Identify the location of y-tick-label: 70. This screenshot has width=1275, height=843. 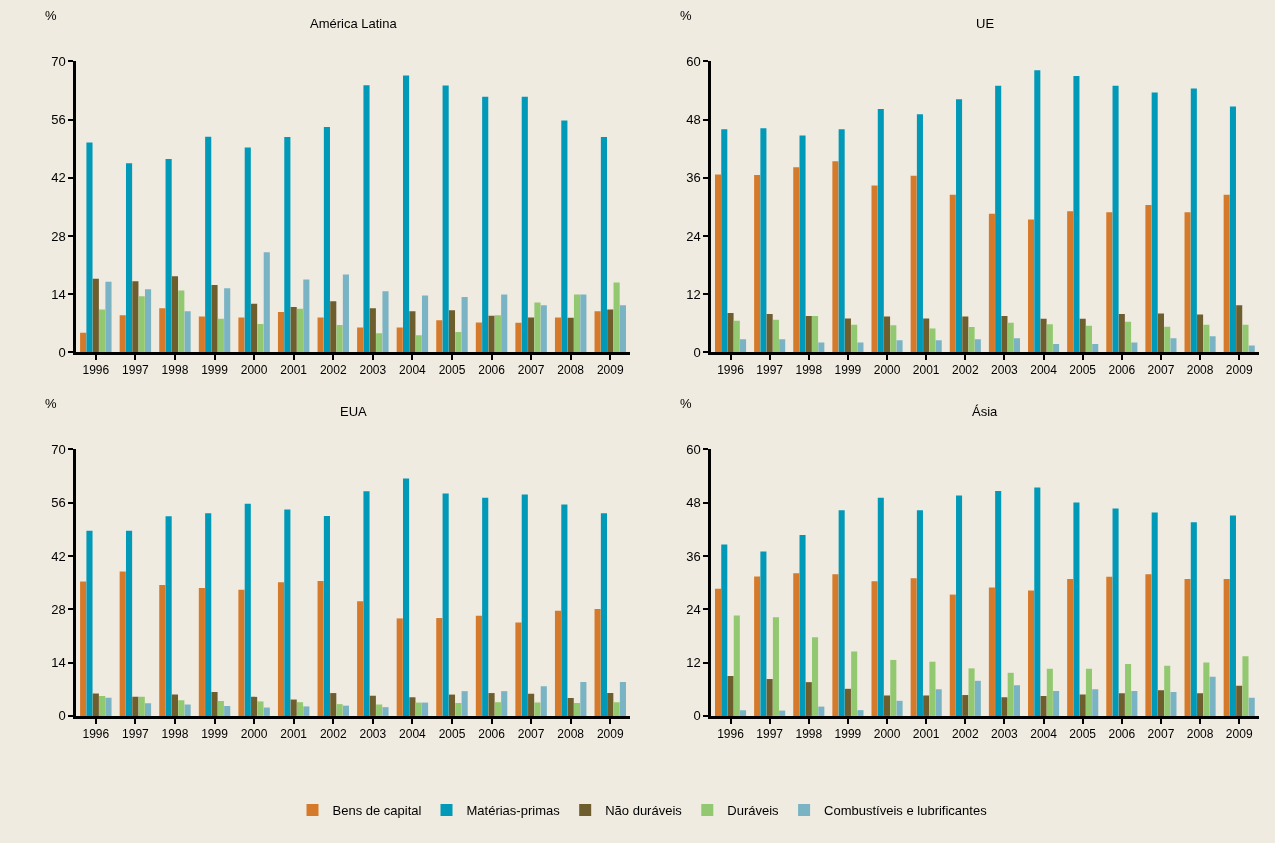
(58, 61).